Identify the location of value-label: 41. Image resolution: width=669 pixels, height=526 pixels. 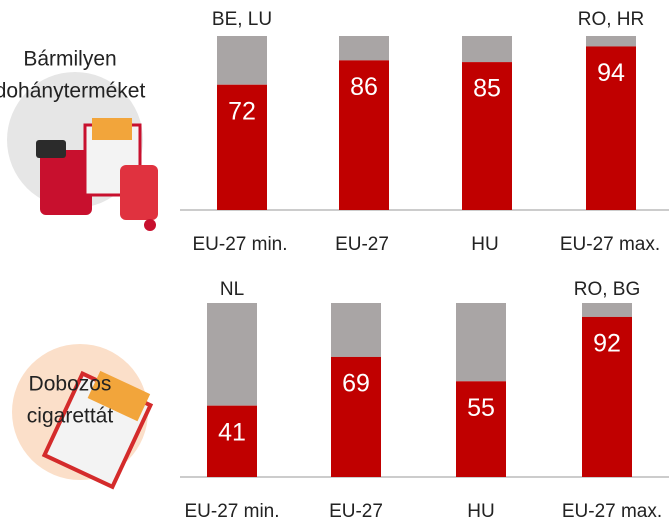
(232, 432).